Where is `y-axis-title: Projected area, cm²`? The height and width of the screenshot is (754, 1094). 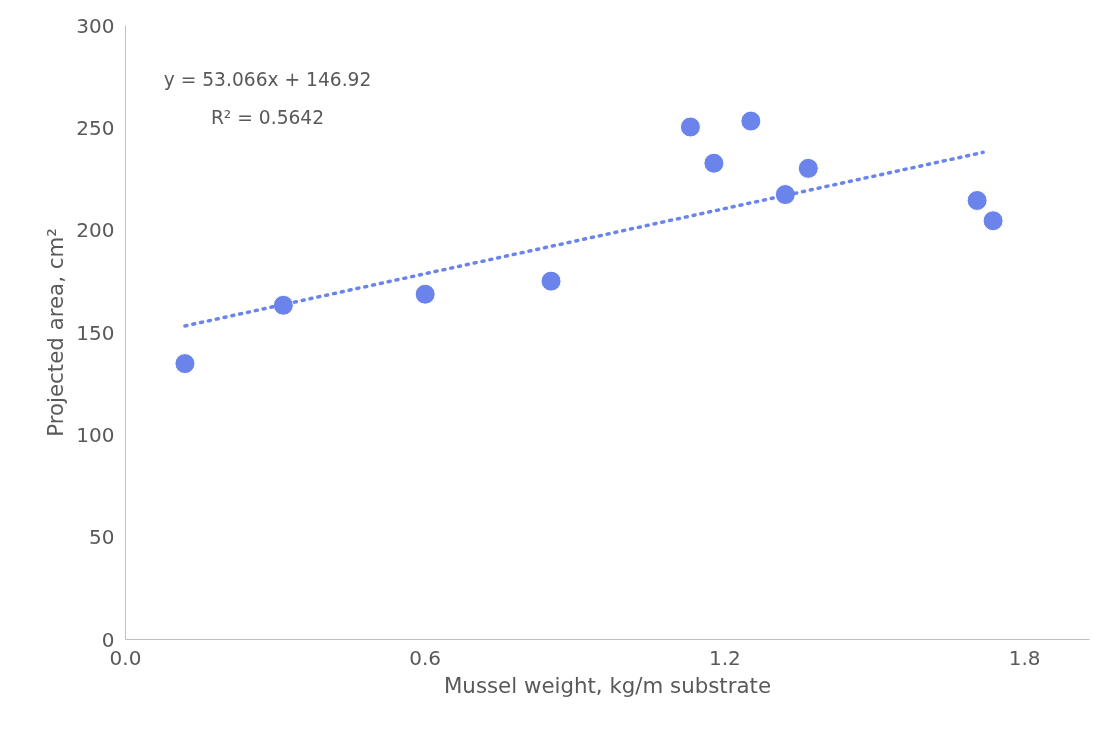
y-axis-title: Projected area, cm² is located at coordinates (56, 332).